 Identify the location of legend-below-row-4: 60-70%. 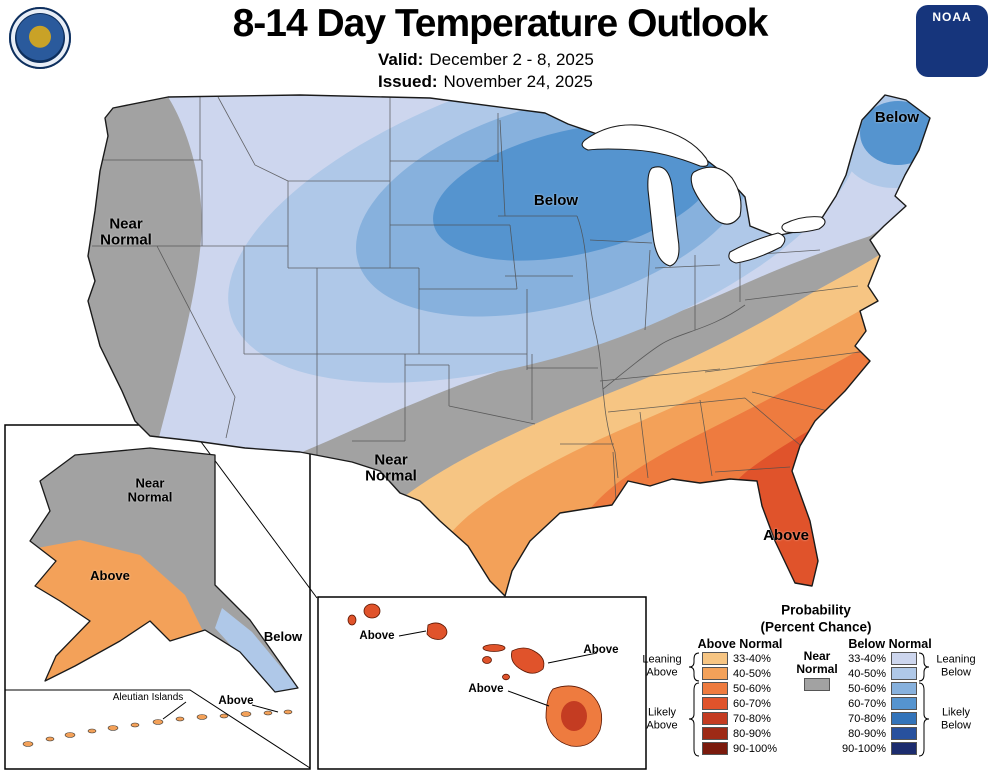
(878, 703).